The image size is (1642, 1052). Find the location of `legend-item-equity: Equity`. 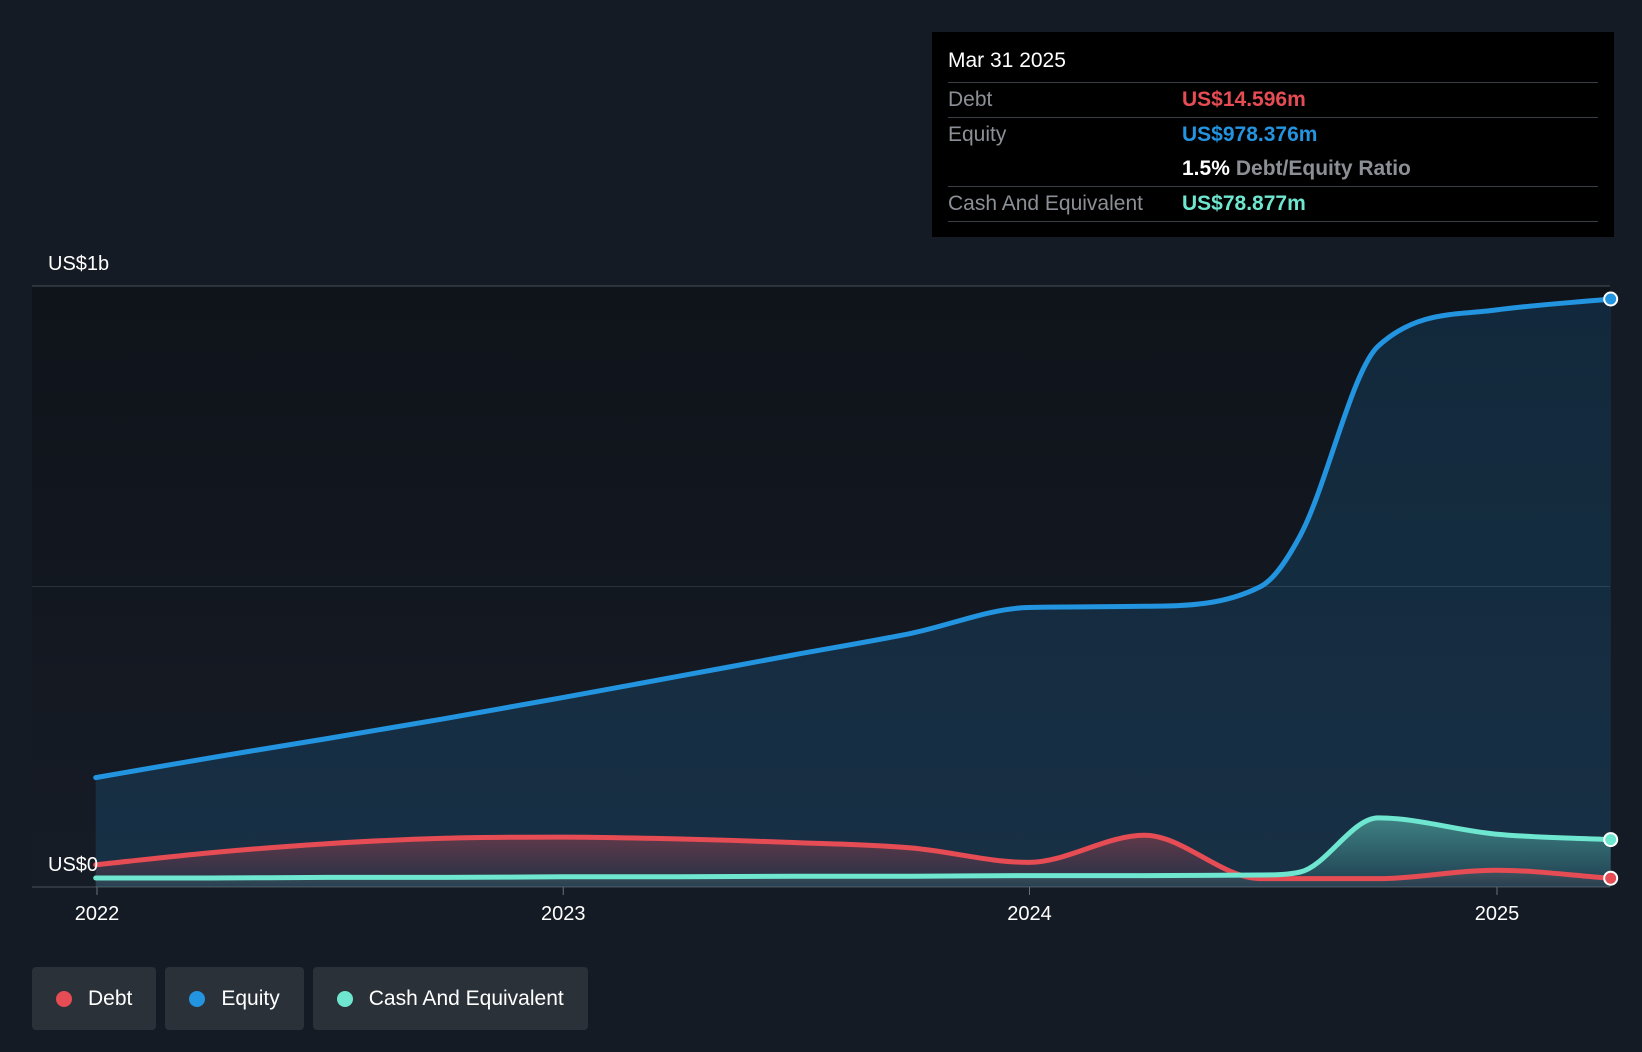

legend-item-equity: Equity is located at coordinates (234, 998).